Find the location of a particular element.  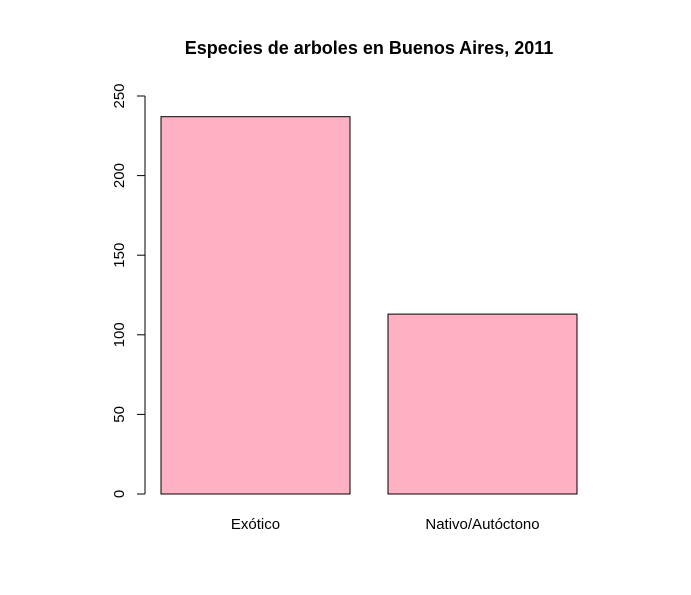

y-tick-label: 50 is located at coordinates (119, 414).